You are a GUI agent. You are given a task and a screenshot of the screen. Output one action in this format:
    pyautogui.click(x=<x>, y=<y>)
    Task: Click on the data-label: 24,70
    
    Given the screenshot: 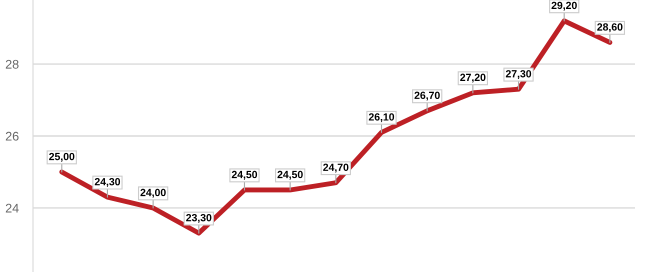 What is the action you would take?
    pyautogui.click(x=335, y=168)
    